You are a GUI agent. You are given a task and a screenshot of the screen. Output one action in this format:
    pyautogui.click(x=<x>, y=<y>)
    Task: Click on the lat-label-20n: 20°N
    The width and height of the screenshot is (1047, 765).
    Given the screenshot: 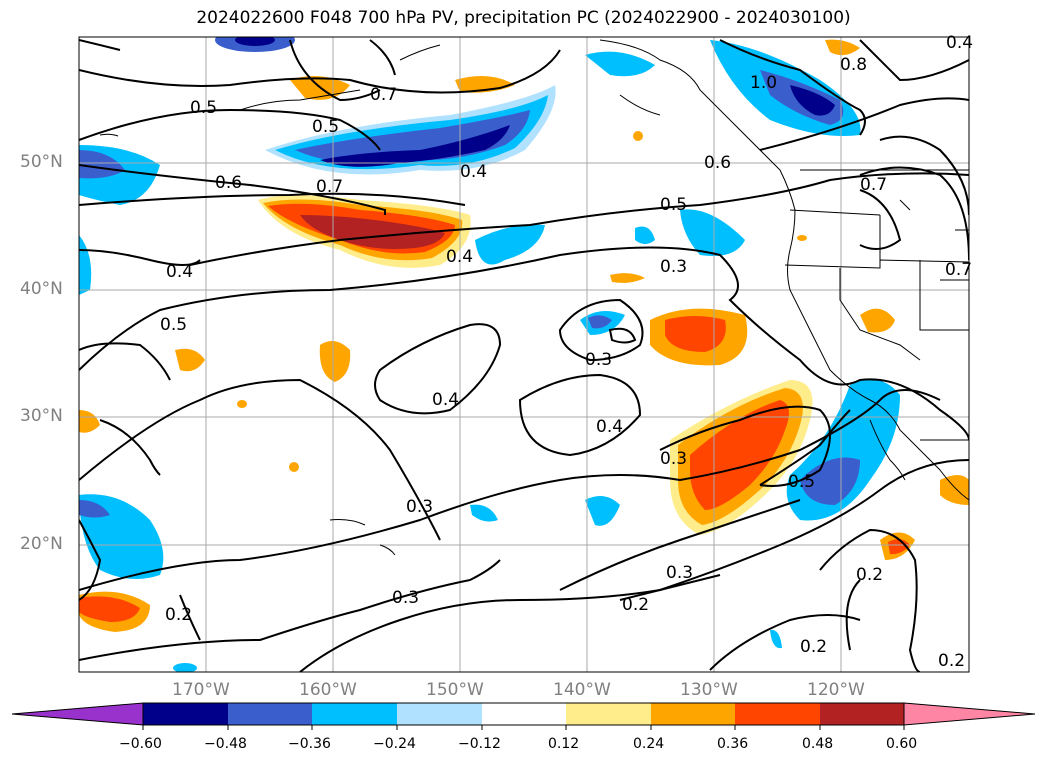 What is the action you would take?
    pyautogui.click(x=41, y=544)
    